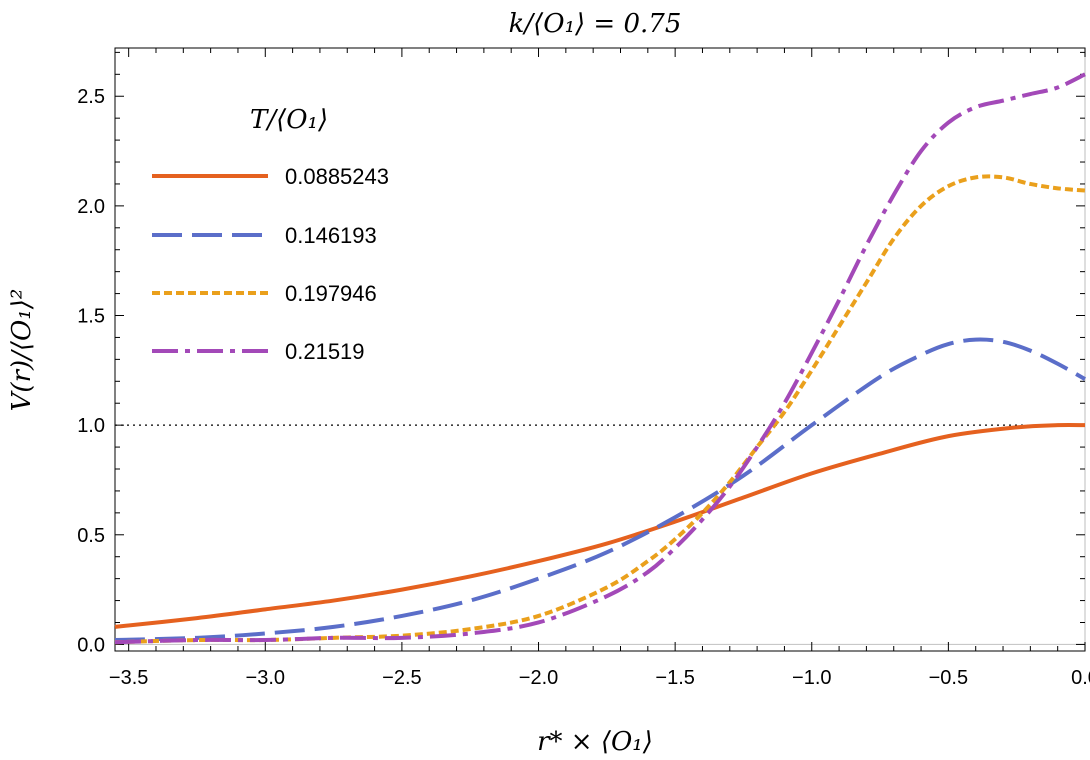  I want to click on legend-label-0: 0.0885243, so click(337, 176).